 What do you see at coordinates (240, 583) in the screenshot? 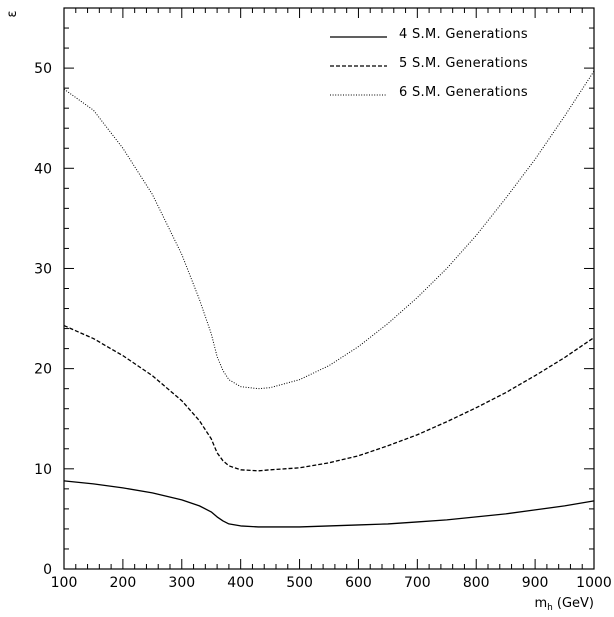
I see `x-tick-label: 400` at bounding box center [240, 583].